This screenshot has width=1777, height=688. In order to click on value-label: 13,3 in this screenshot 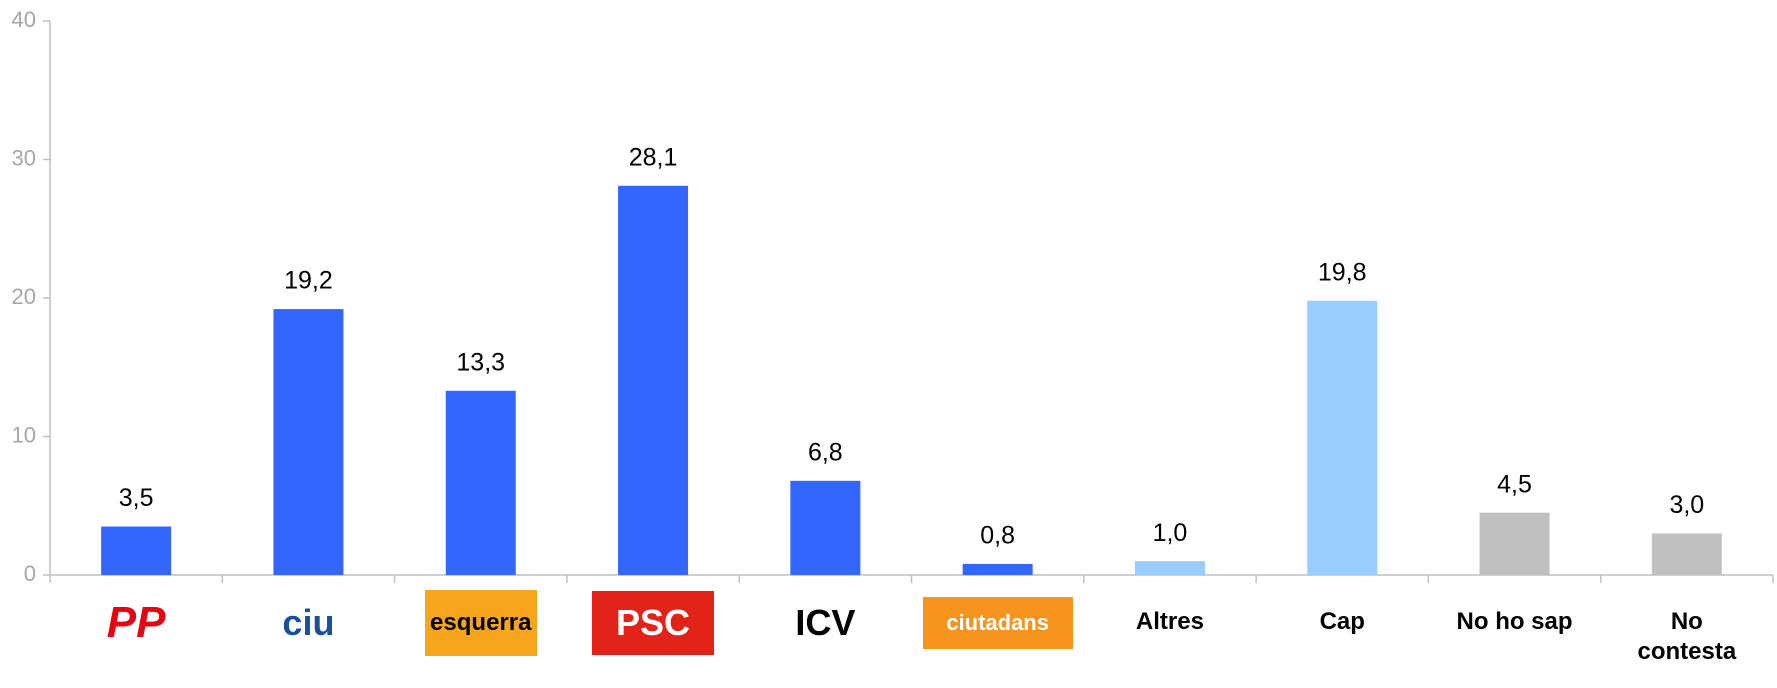, I will do `click(480, 362)`.